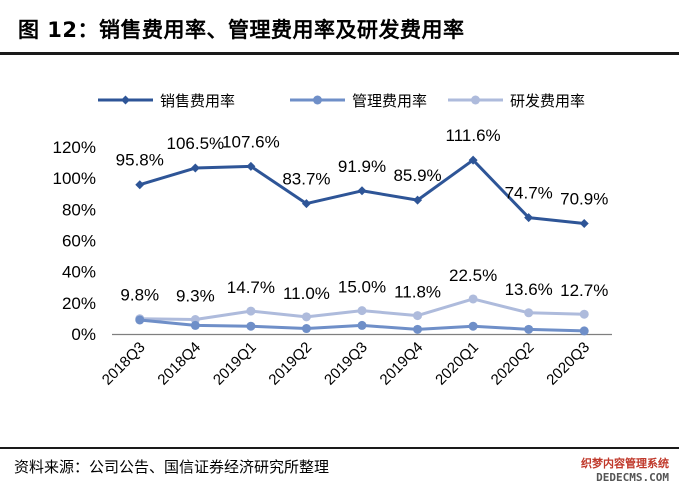 The width and height of the screenshot is (679, 494). Describe the element at coordinates (306, 293) in the screenshot. I see `data-label: 11.0%` at that location.